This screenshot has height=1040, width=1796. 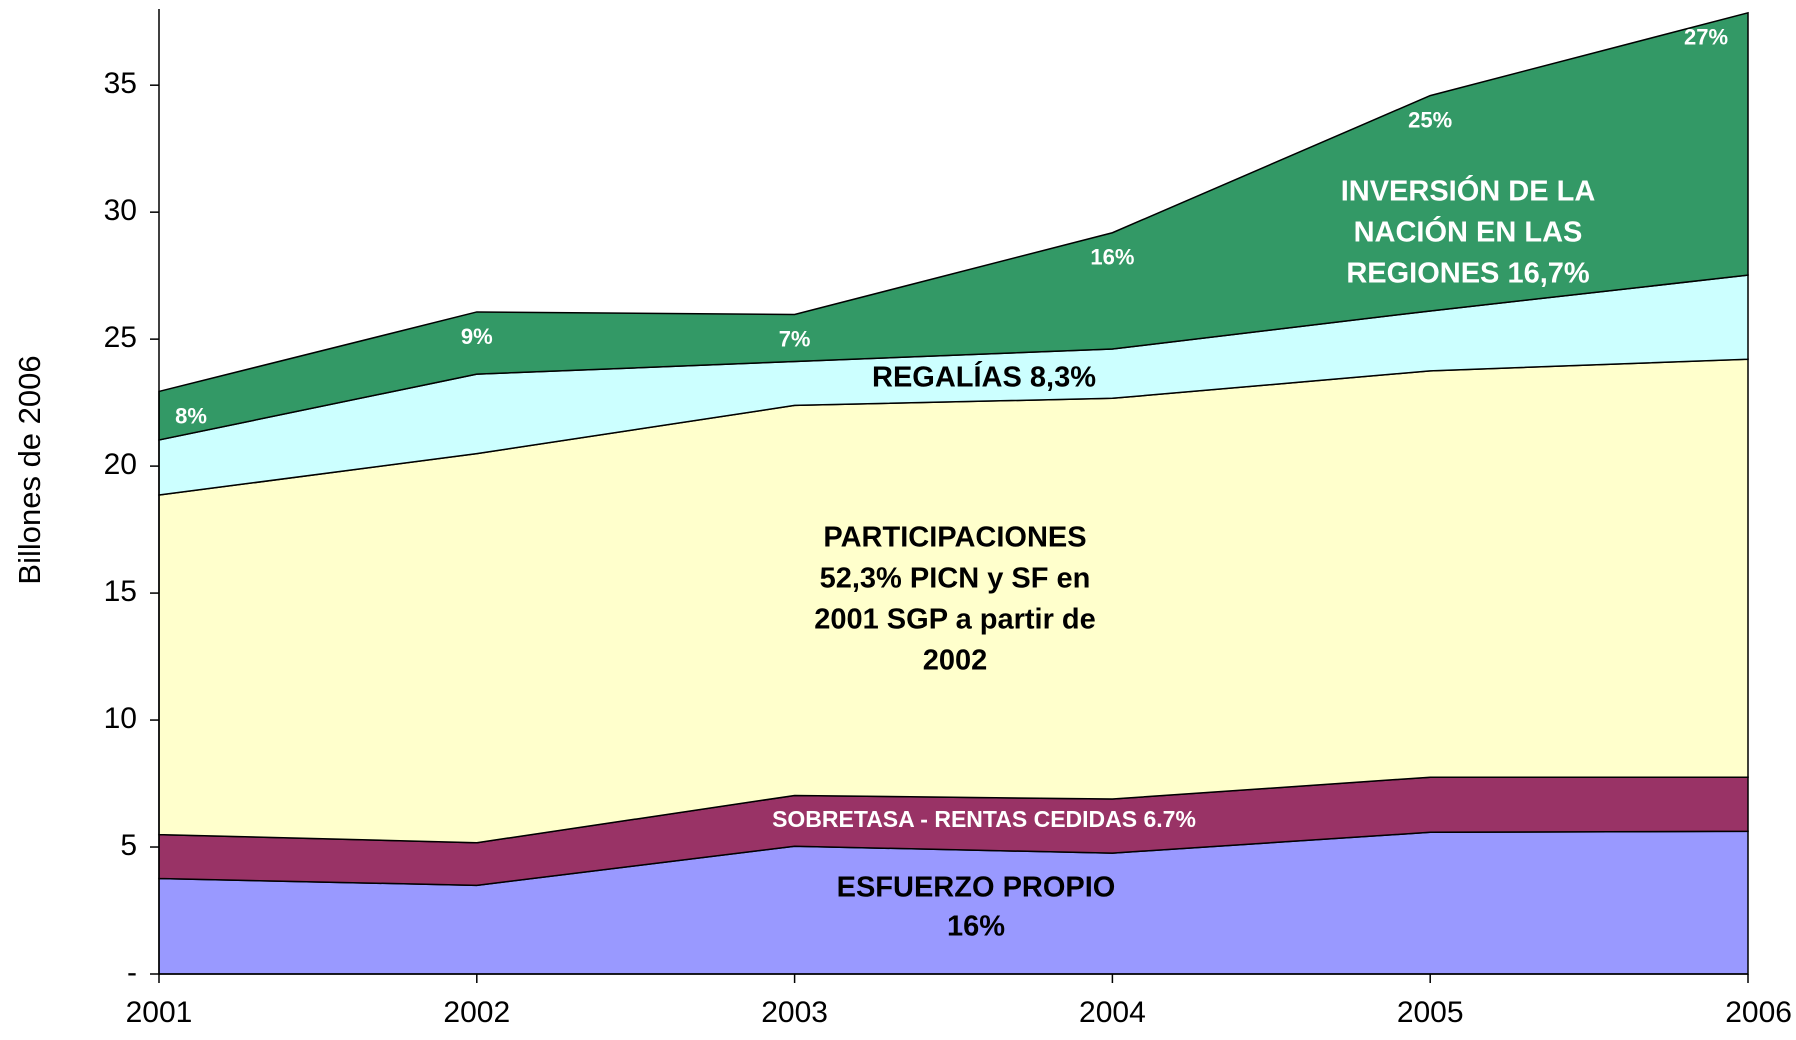 I want to click on share-label: 25%, so click(x=1430, y=119).